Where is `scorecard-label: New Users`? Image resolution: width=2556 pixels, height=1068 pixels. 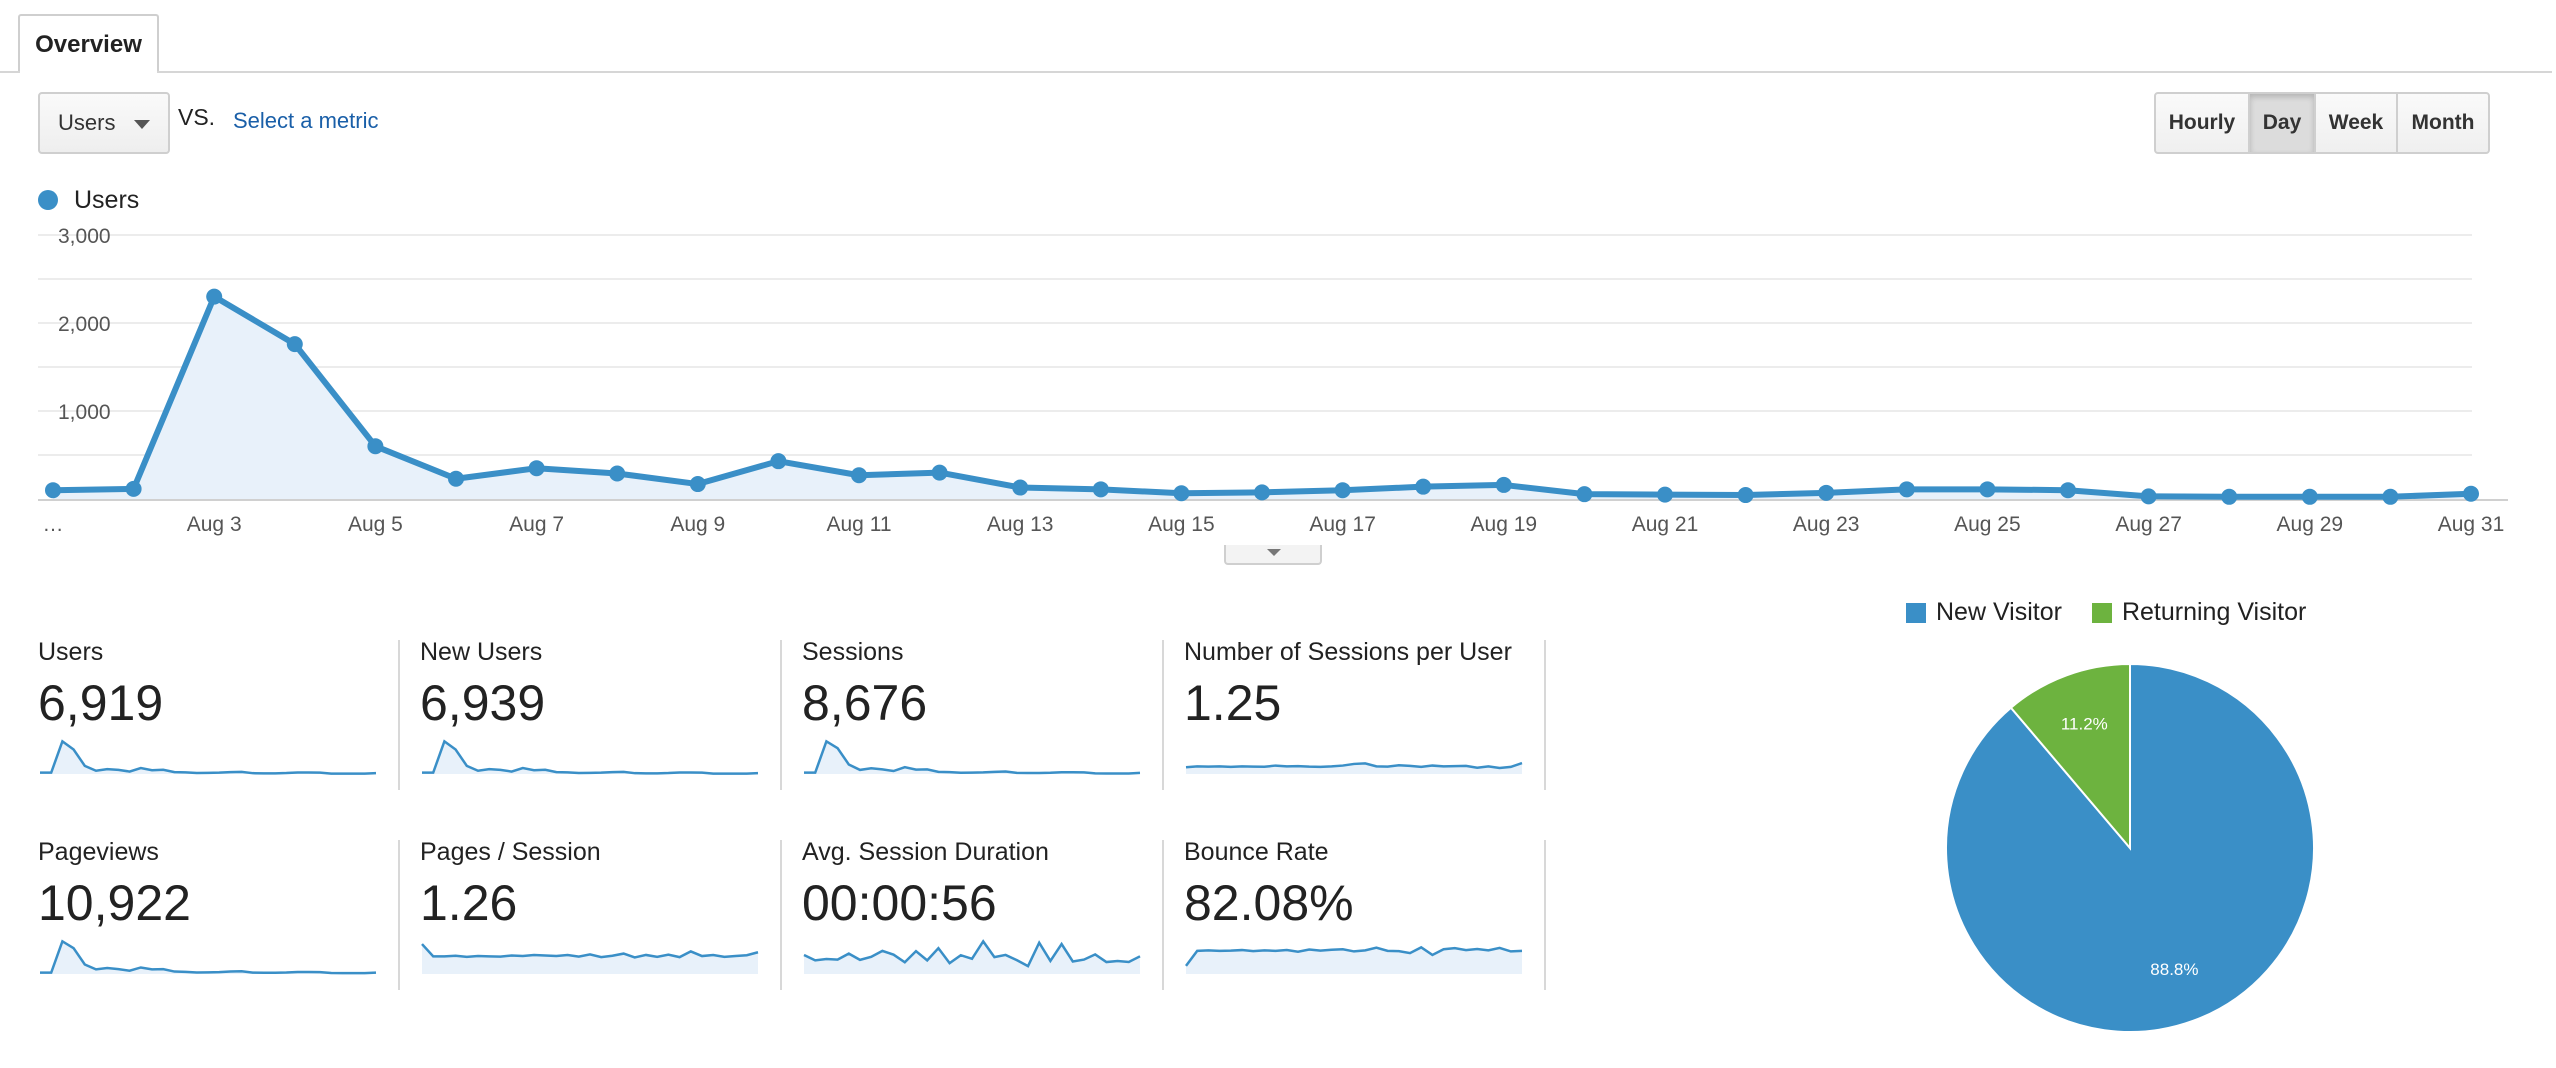 scorecard-label: New Users is located at coordinates (481, 652).